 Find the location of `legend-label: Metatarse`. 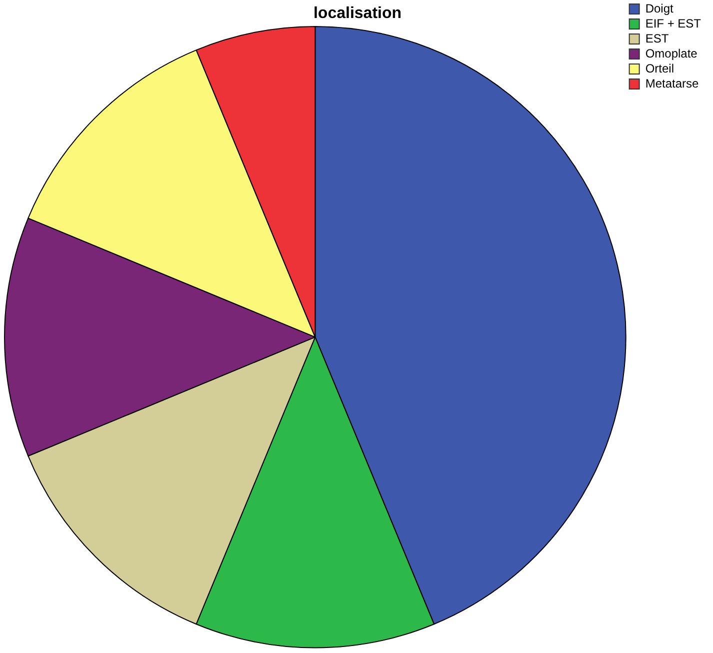

legend-label: Metatarse is located at coordinates (672, 83).